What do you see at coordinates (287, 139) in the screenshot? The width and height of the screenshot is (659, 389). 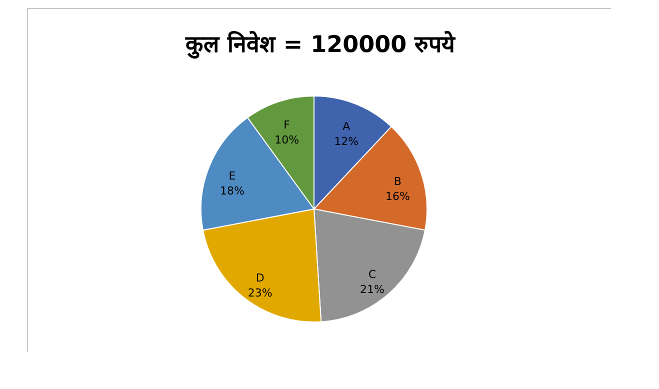 I see `data-label: 10%` at bounding box center [287, 139].